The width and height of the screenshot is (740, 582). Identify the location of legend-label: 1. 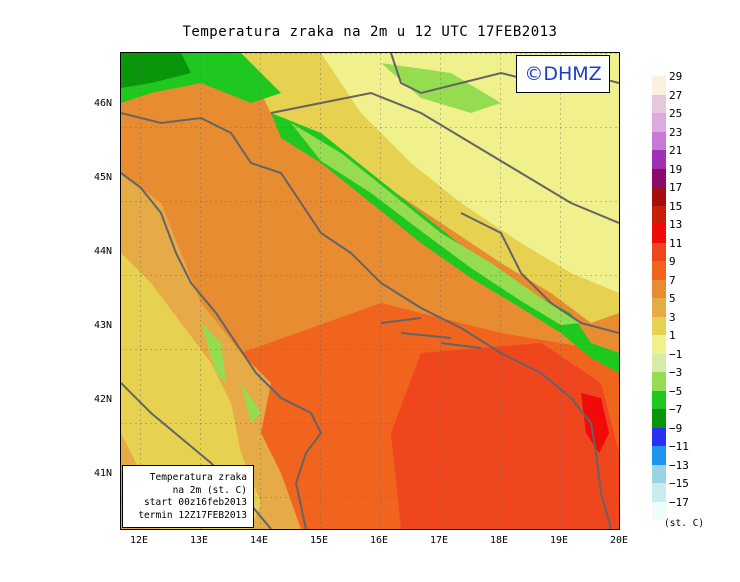
(672, 335).